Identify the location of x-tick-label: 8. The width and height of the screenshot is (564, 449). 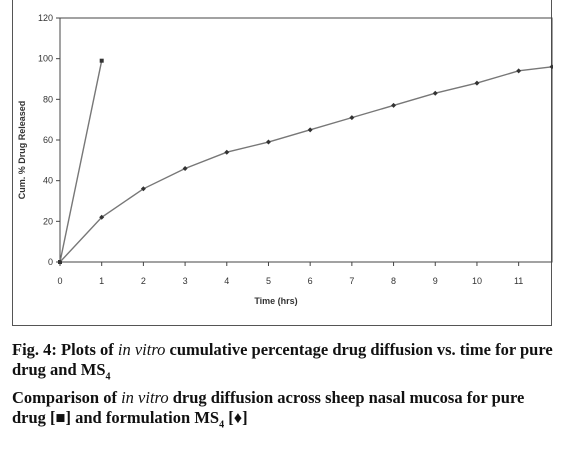
(393, 281).